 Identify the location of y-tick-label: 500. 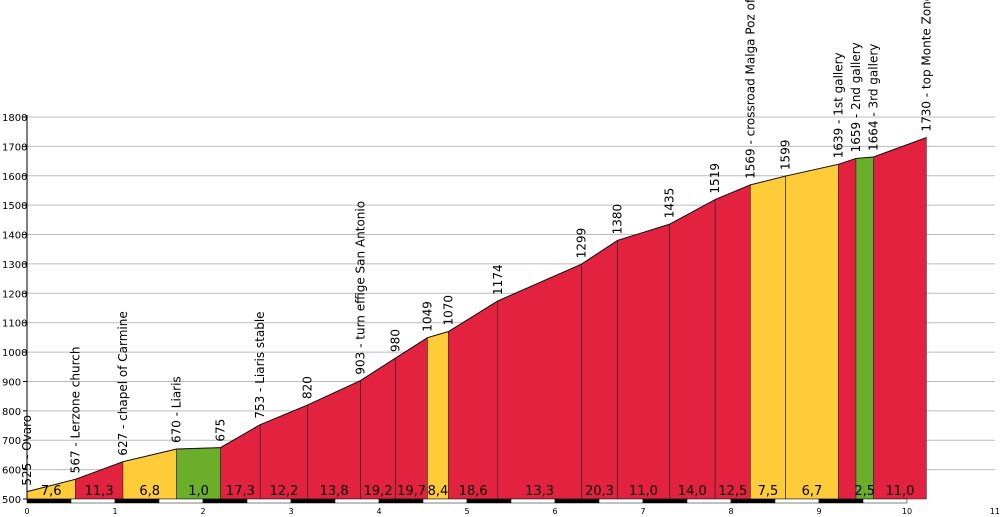
(11, 500).